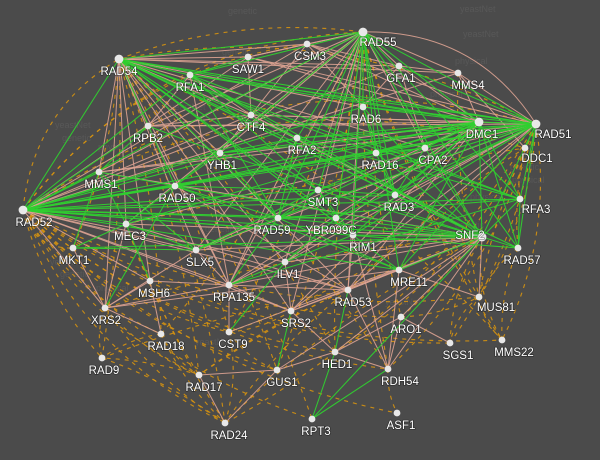 Image resolution: width=600 pixels, height=460 pixels. What do you see at coordinates (388, 369) in the screenshot?
I see `graph-node-rdh54` at bounding box center [388, 369].